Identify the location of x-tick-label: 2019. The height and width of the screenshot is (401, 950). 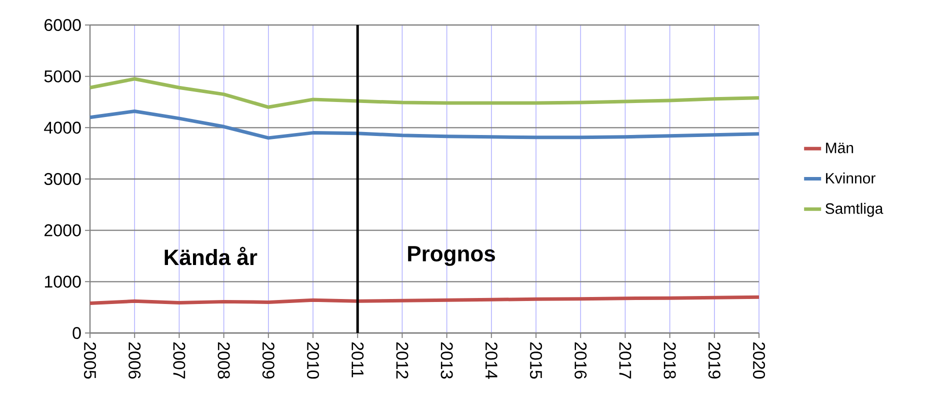
(714, 360).